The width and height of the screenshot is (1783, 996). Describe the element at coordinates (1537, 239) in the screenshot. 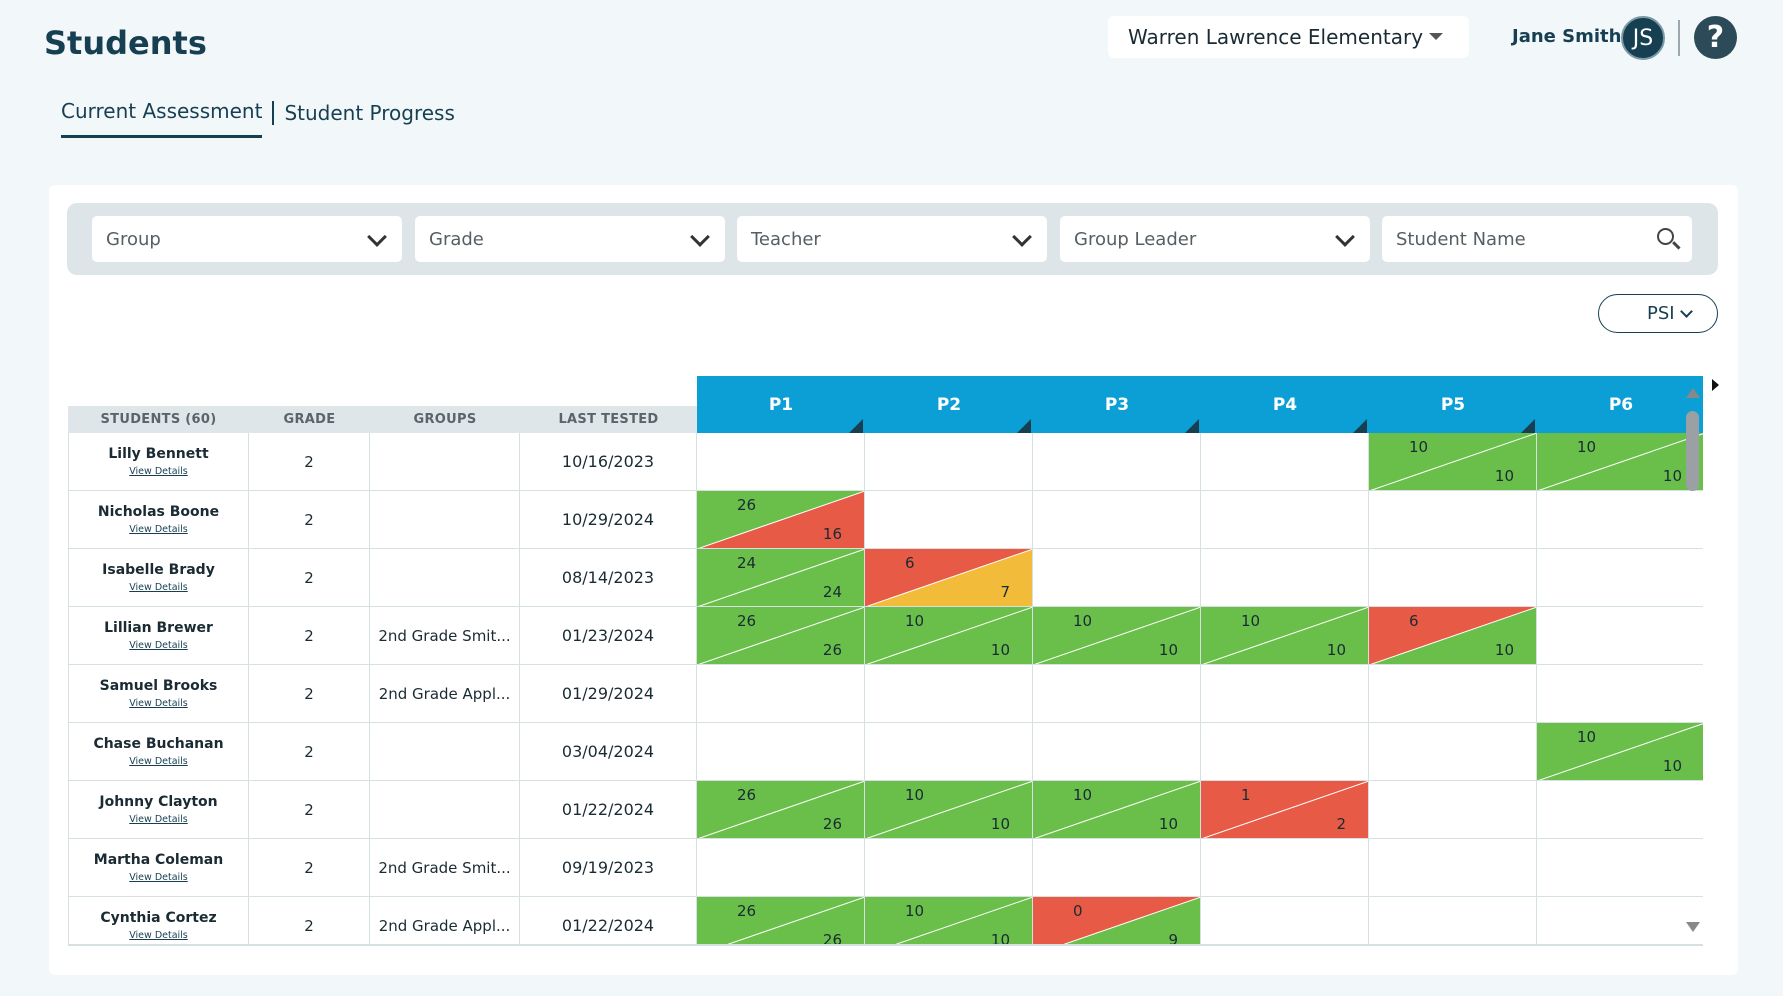

I see `student-name-search: Student Name` at that location.